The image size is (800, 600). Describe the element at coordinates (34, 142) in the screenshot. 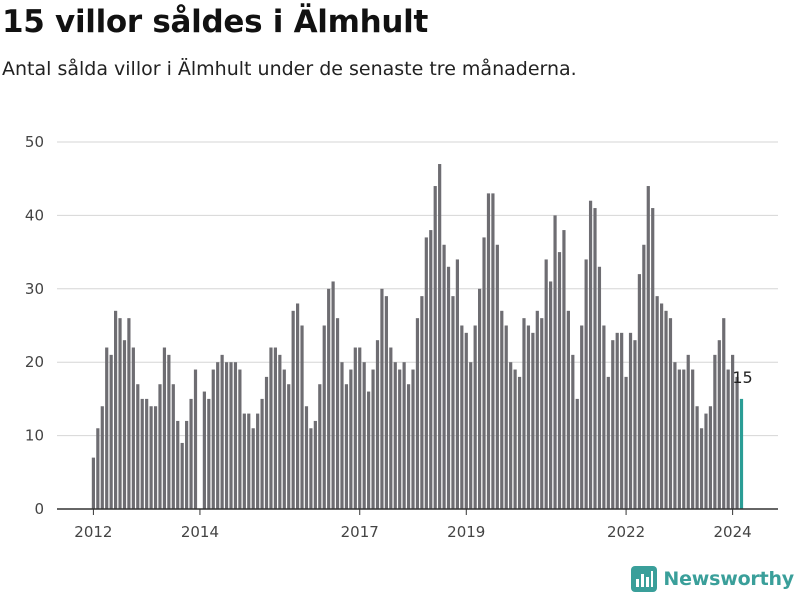

I see `y-tick-label: 50` at that location.